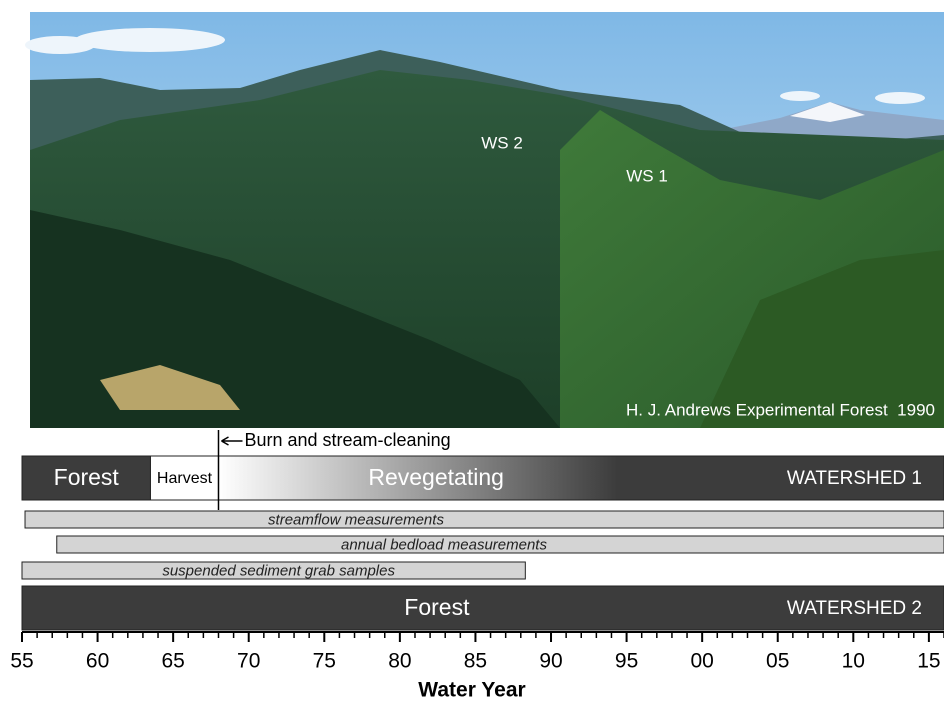 The image size is (944, 703). I want to click on segment-label: Revegetating, so click(436, 477).